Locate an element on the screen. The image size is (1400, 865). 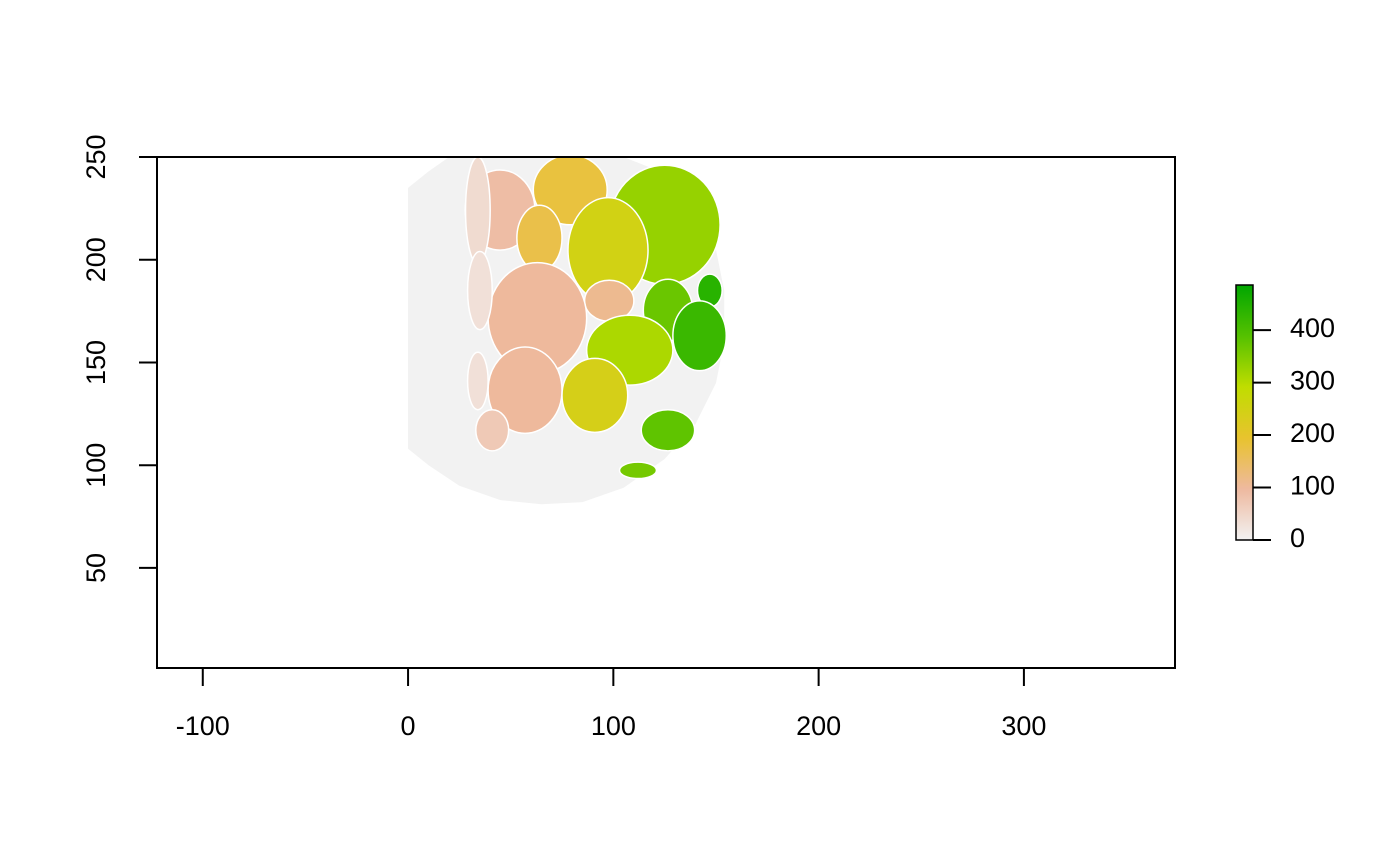
plot-area is located at coordinates (568, 331).